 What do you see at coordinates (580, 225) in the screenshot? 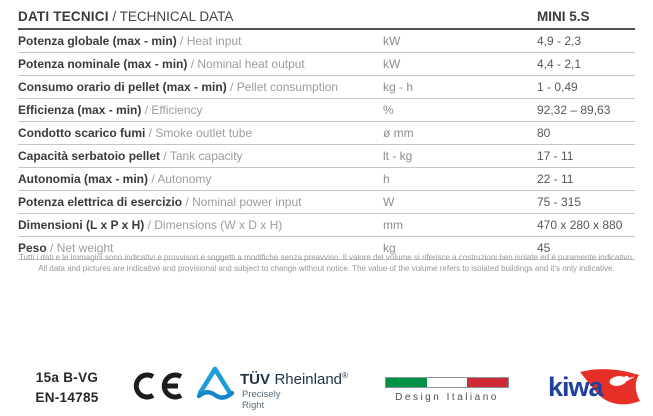
I see `row-value: 470 x 280 x 880` at bounding box center [580, 225].